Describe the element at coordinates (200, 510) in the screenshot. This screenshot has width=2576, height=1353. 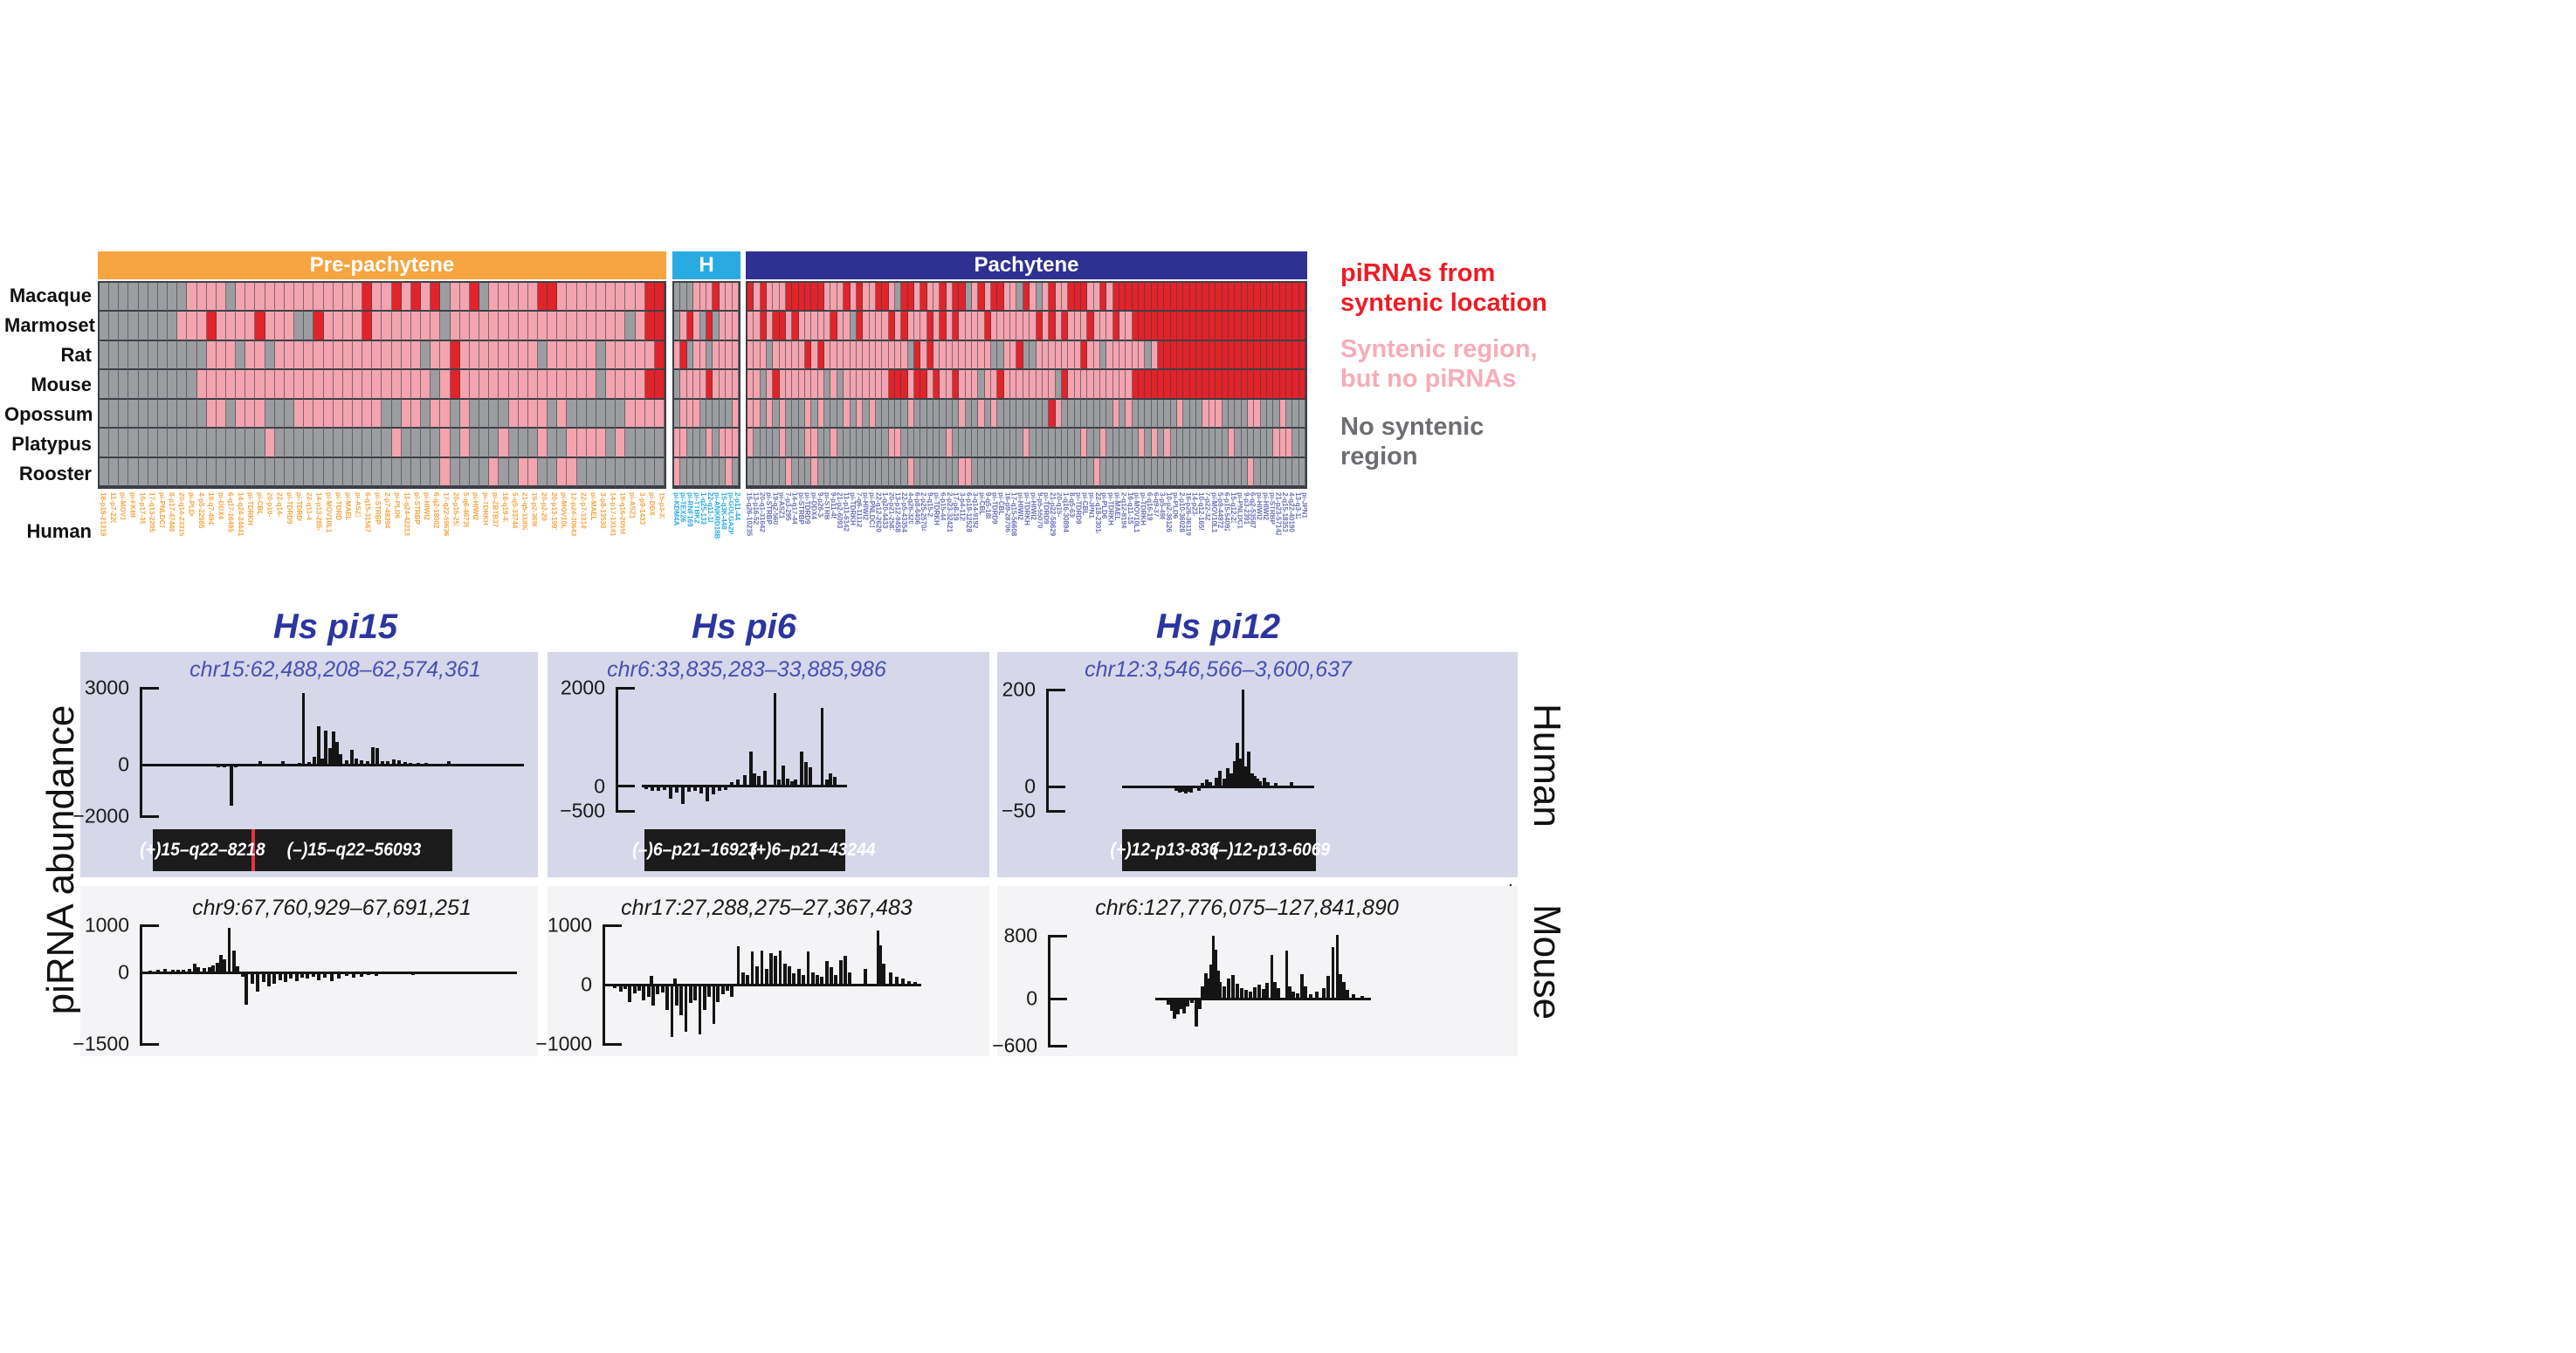
I see `human-cluster-label: 4-p5-22985` at that location.